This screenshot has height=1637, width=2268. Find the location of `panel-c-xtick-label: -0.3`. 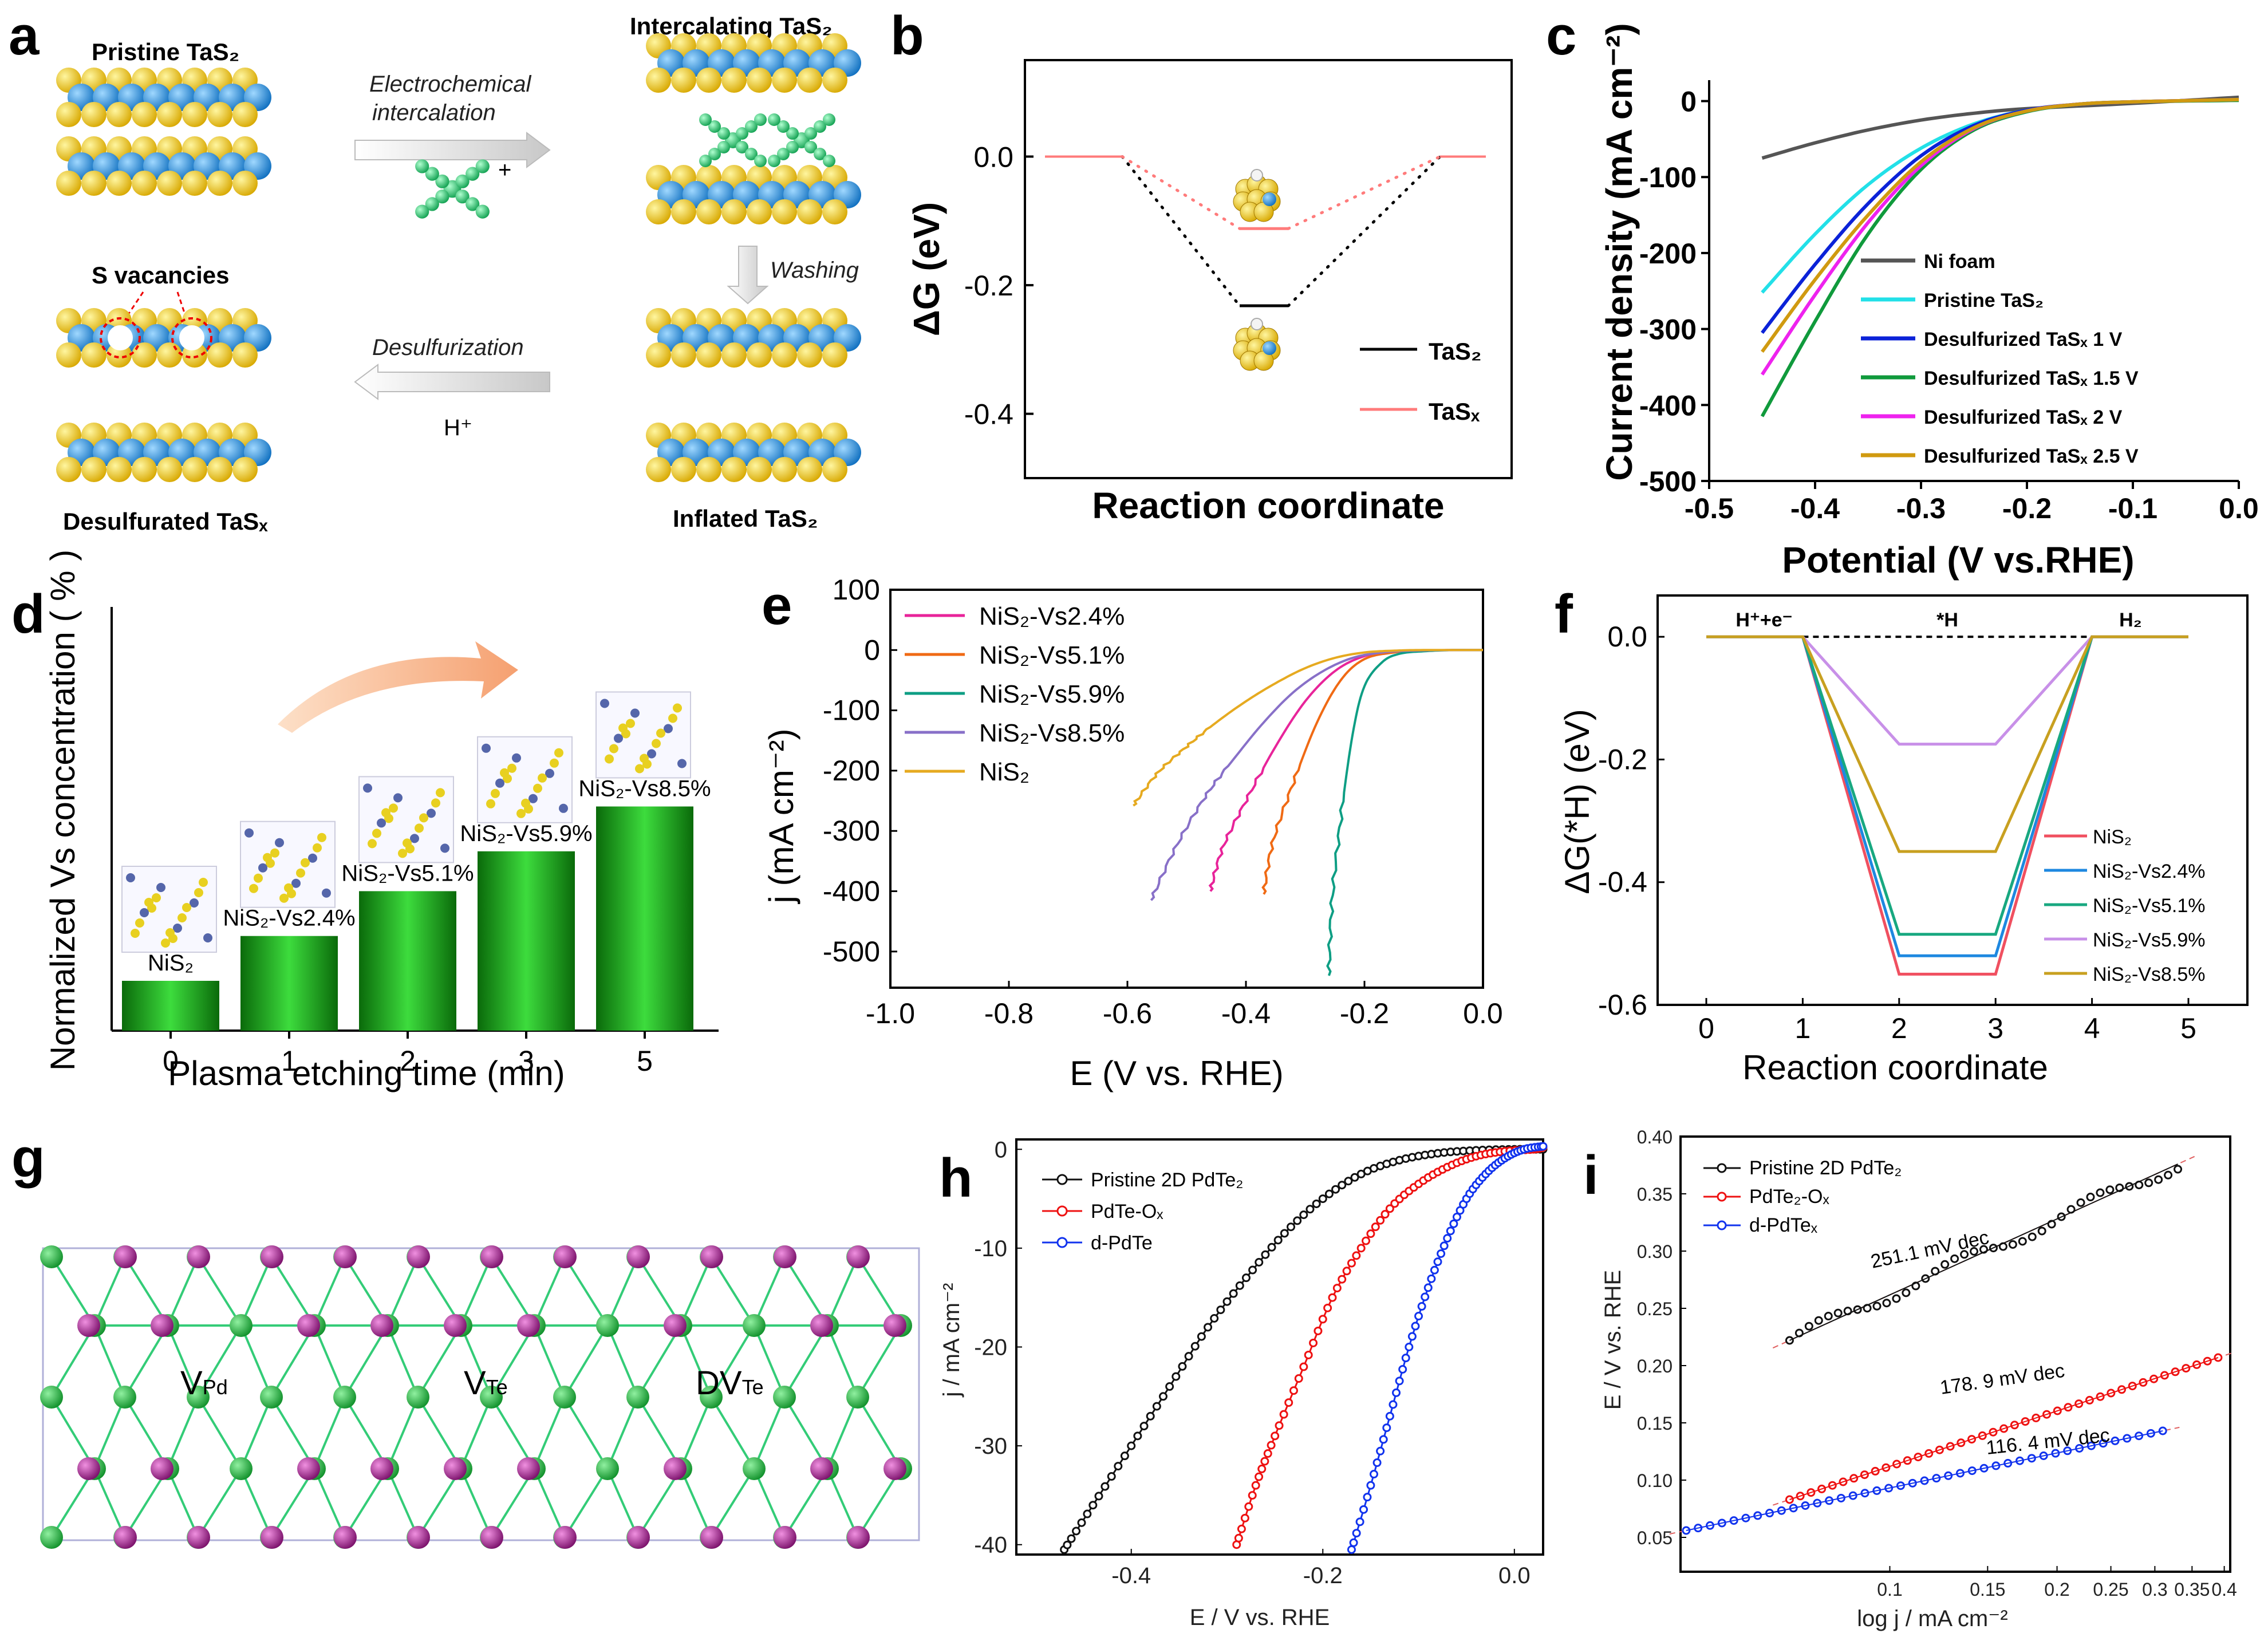

panel-c-xtick-label: -0.3 is located at coordinates (1921, 508).